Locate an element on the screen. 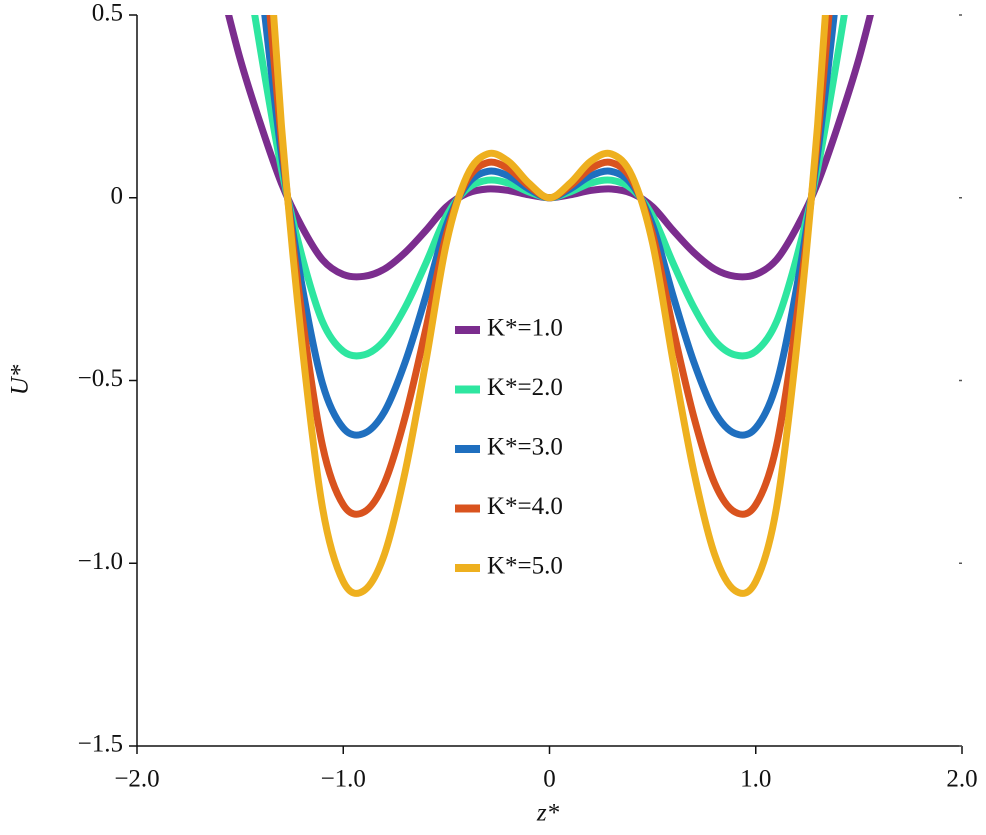 The width and height of the screenshot is (986, 835). x-tick-label: 2.0 is located at coordinates (961, 779).